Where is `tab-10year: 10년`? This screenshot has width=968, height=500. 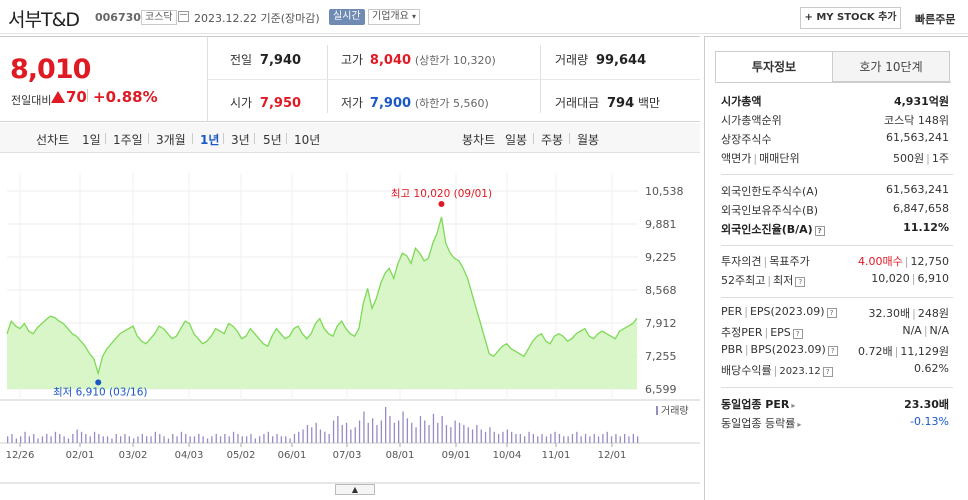 tab-10year: 10년 is located at coordinates (307, 140).